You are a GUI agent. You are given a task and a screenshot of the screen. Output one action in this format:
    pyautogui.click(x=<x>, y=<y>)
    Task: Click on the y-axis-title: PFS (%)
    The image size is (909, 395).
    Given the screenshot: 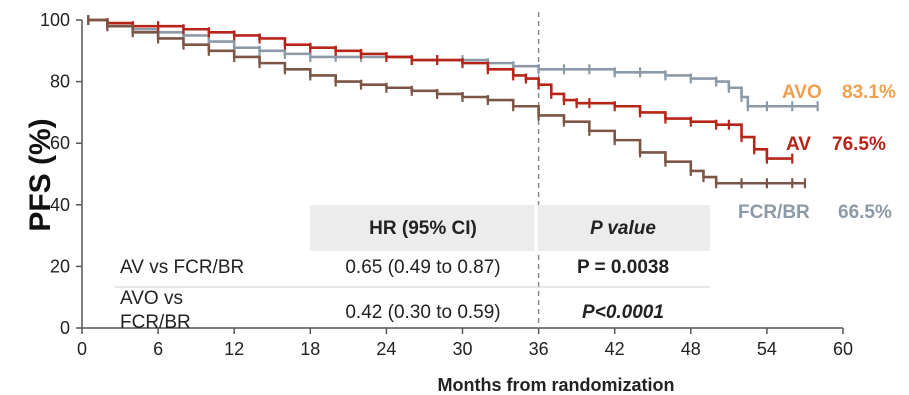 What is the action you would take?
    pyautogui.click(x=40, y=174)
    